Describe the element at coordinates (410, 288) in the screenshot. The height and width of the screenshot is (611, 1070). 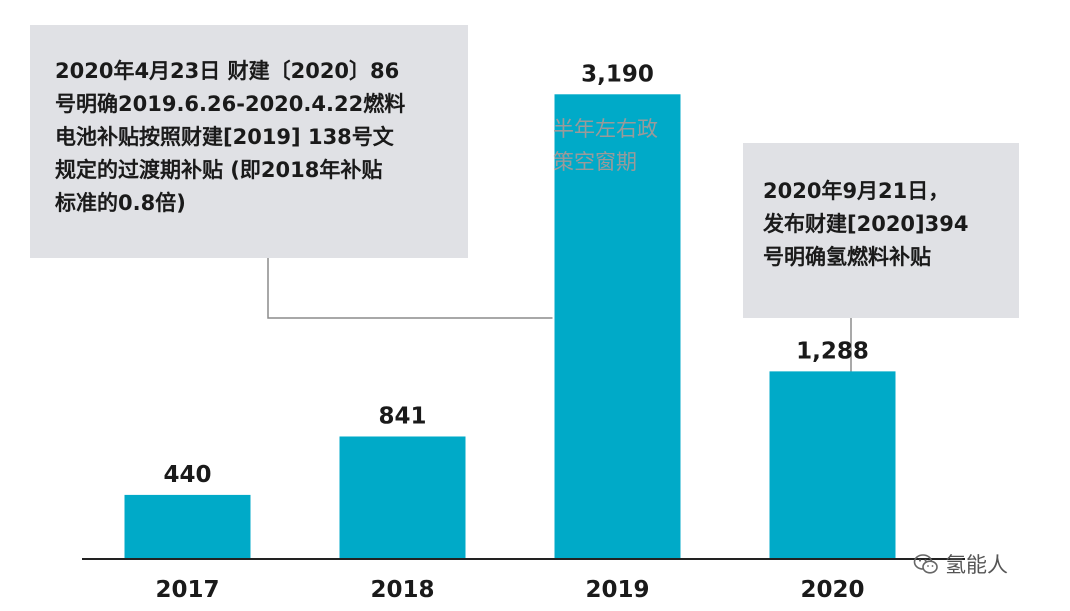
I see `connector-2019` at that location.